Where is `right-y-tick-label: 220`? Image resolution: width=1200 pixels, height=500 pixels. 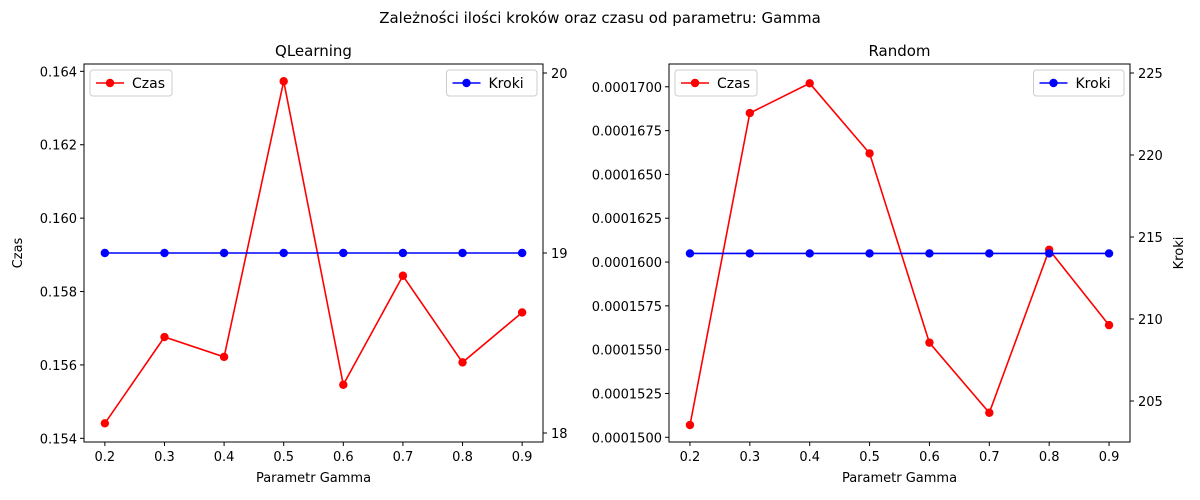
right-y-tick-label: 220 is located at coordinates (1150, 156).